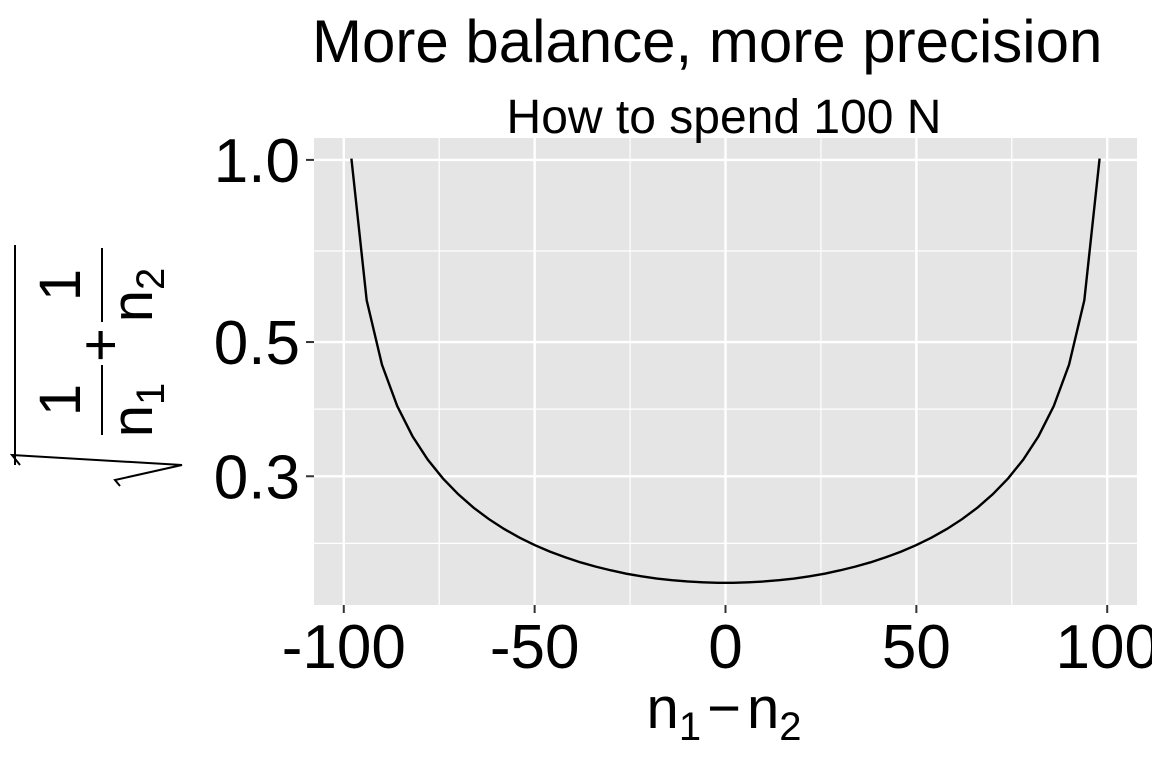 This screenshot has width=1152, height=768. Describe the element at coordinates (151, 279) in the screenshot. I see `y-label-part: 2` at that location.